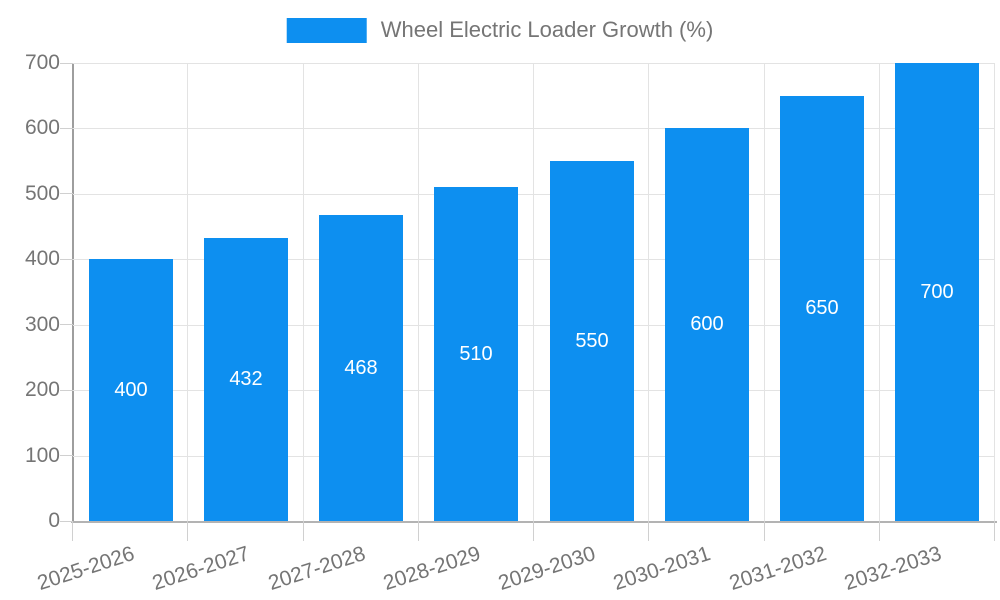  I want to click on x-axis-label: 2026-2027, so click(201, 568).